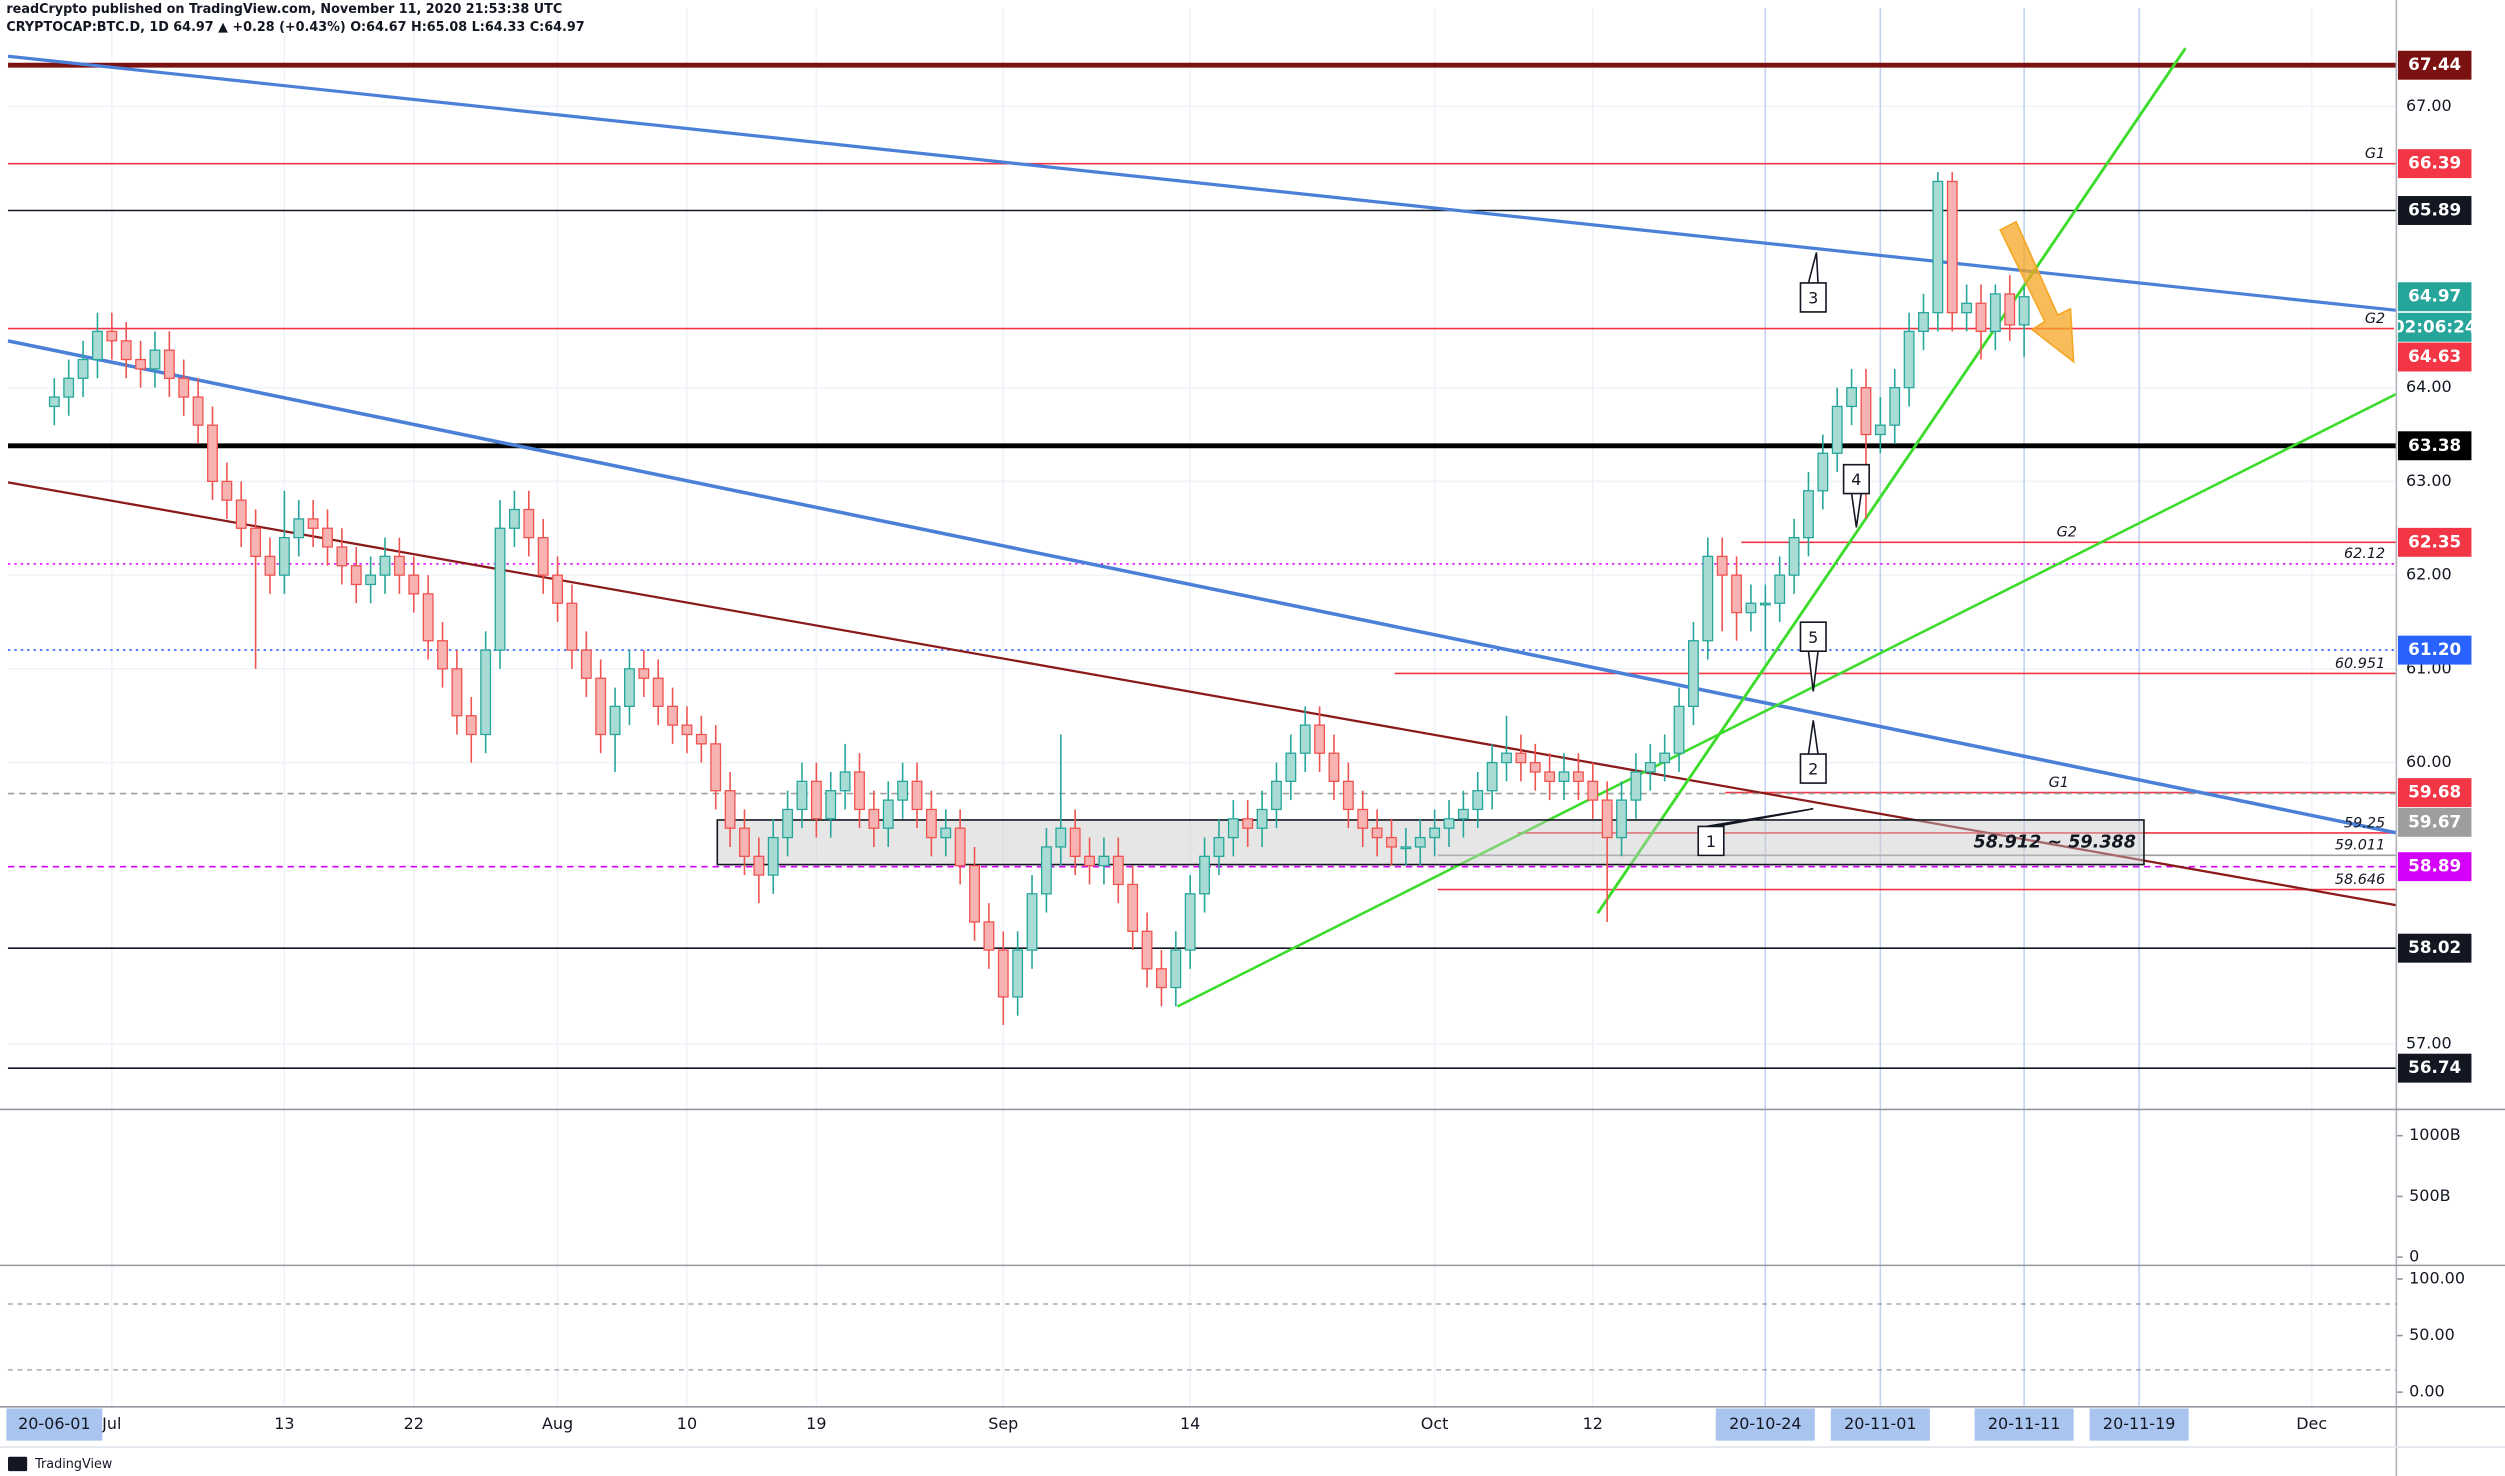  I want to click on price-level-label: 62.35, so click(2434, 541).